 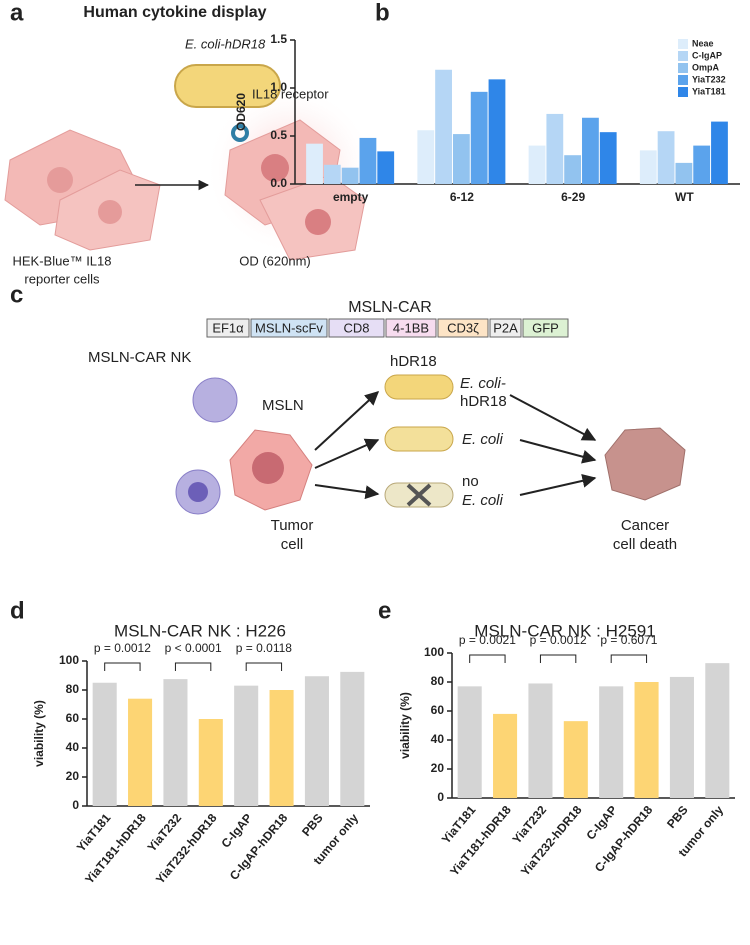 I want to click on p-value: p < 0.0001, so click(x=193, y=648).